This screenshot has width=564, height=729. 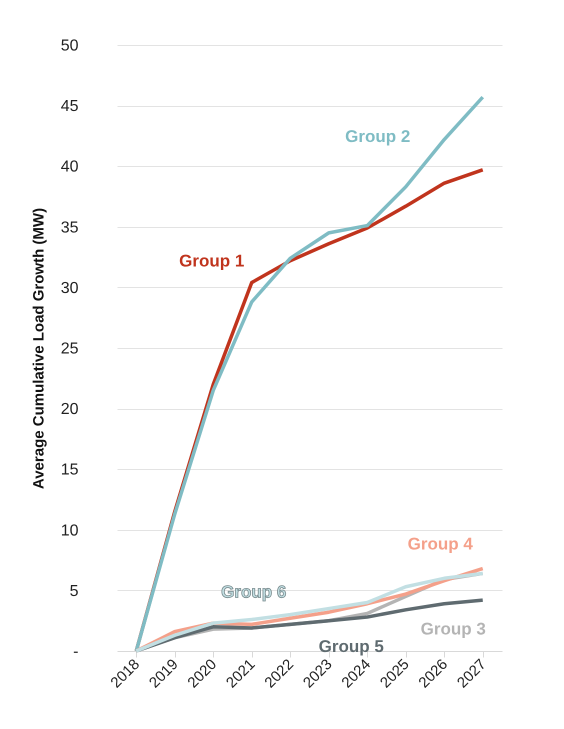 What do you see at coordinates (74, 591) in the screenshot?
I see `y-tick-label: 5` at bounding box center [74, 591].